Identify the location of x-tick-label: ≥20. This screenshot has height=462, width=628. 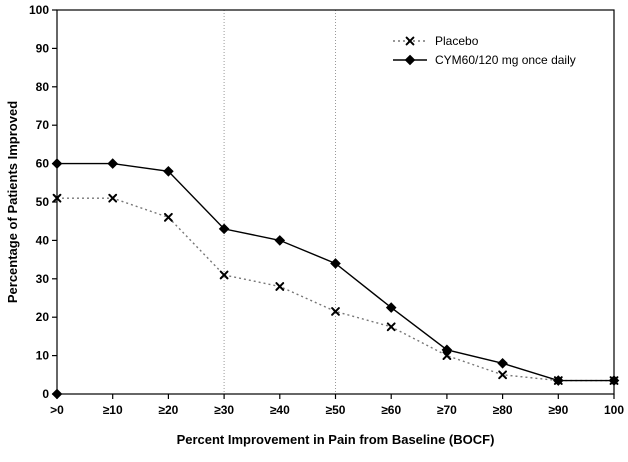
(168, 410).